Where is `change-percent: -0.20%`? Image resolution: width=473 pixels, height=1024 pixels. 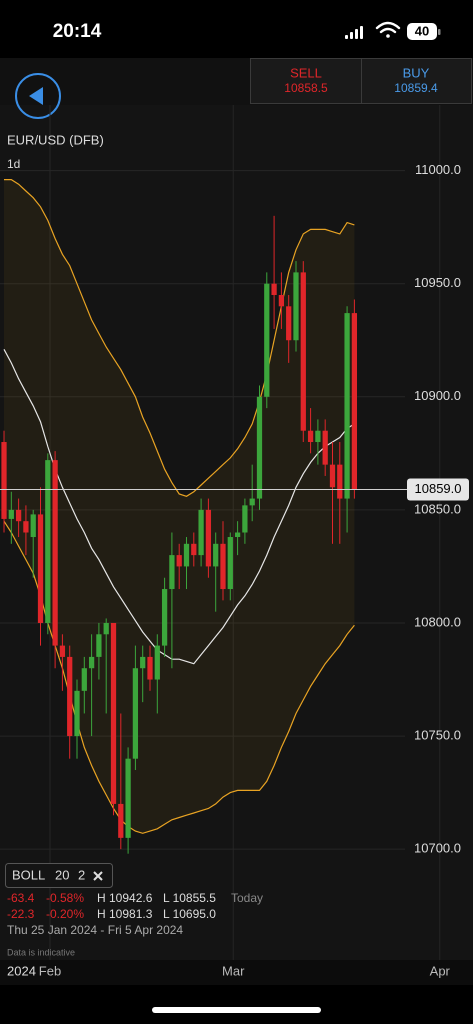 change-percent: -0.20% is located at coordinates (65, 914).